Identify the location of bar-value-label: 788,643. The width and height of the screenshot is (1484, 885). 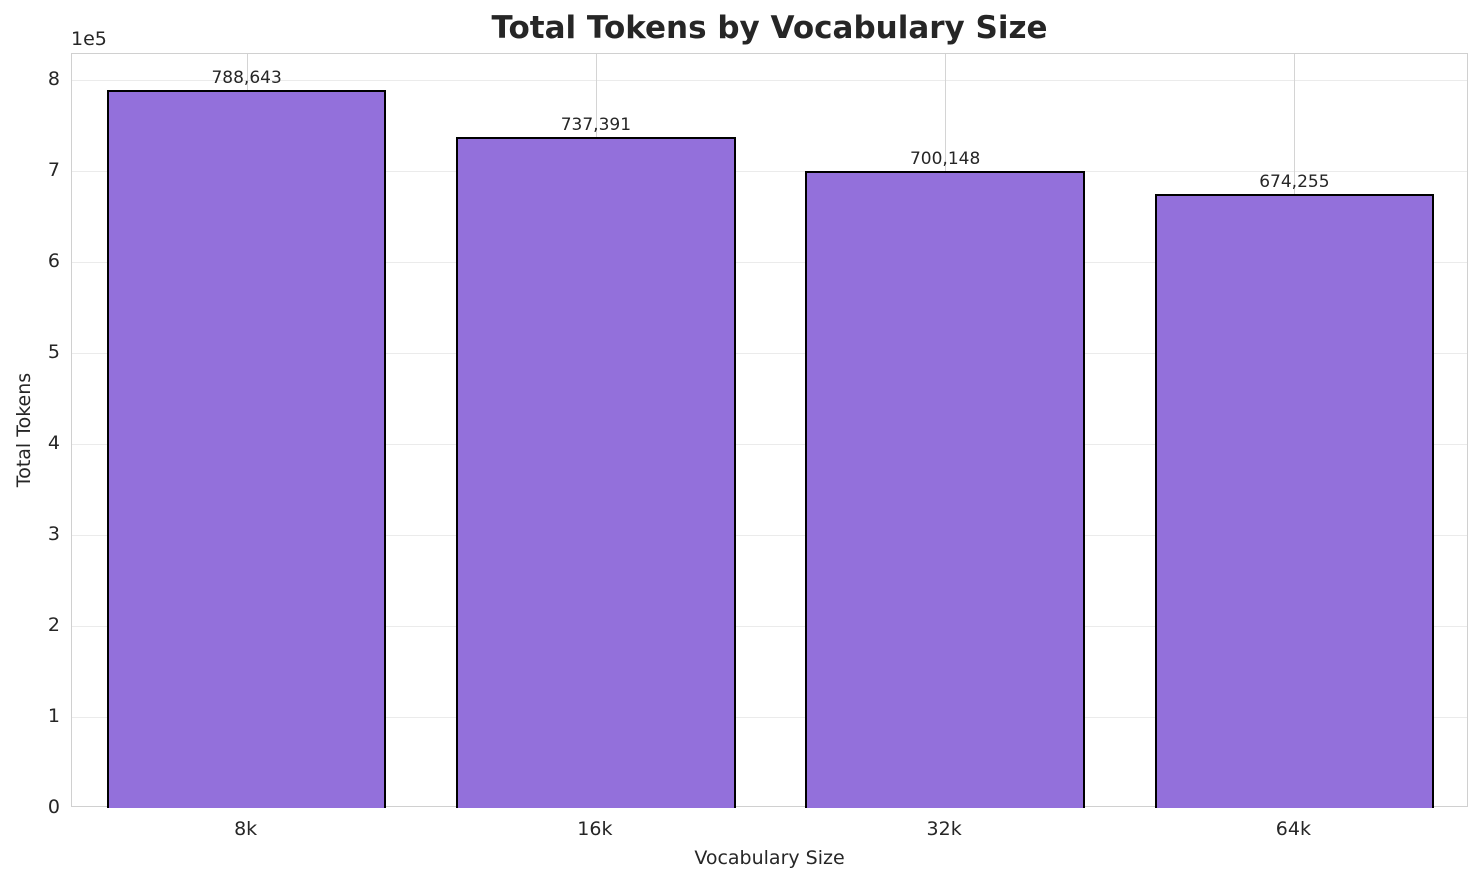
(246, 78).